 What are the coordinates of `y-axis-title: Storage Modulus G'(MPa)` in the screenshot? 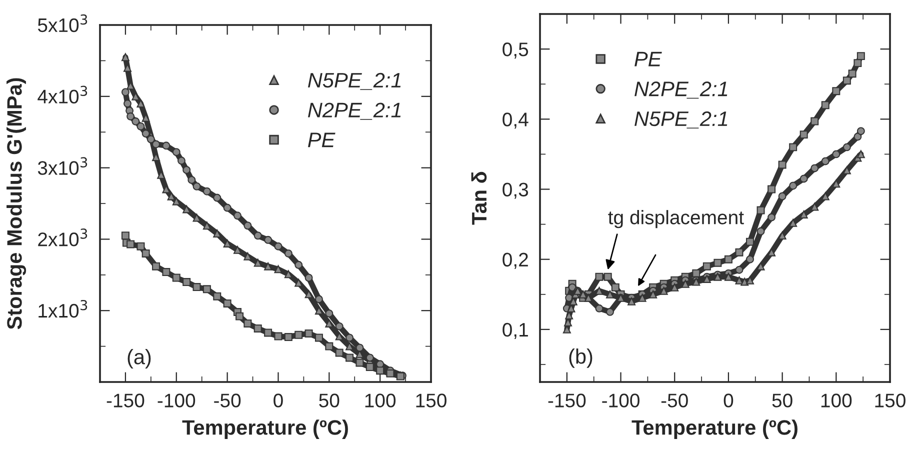 It's located at (16, 204).